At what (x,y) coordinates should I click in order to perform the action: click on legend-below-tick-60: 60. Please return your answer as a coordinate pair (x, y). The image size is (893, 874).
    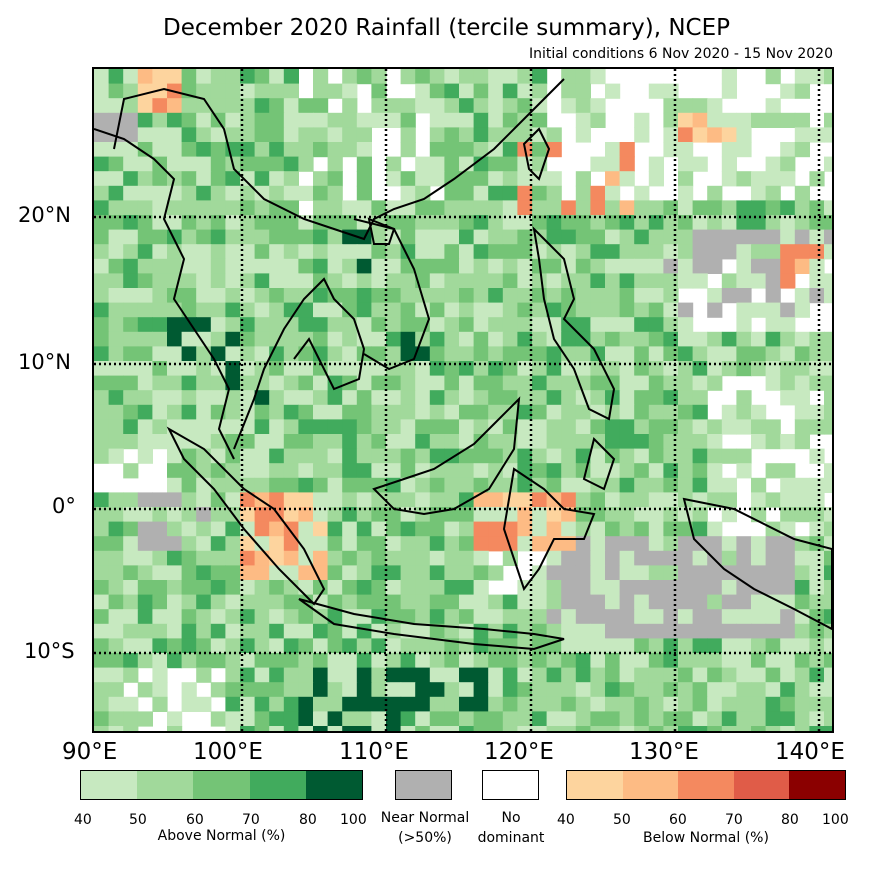
    Looking at the image, I should click on (678, 820).